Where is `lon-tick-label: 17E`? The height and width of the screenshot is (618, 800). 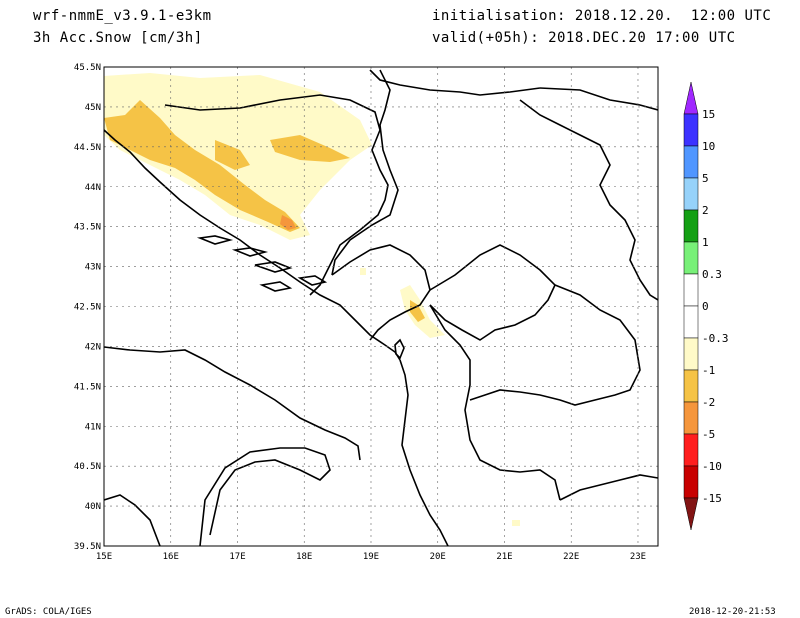 lon-tick-label: 17E is located at coordinates (237, 557).